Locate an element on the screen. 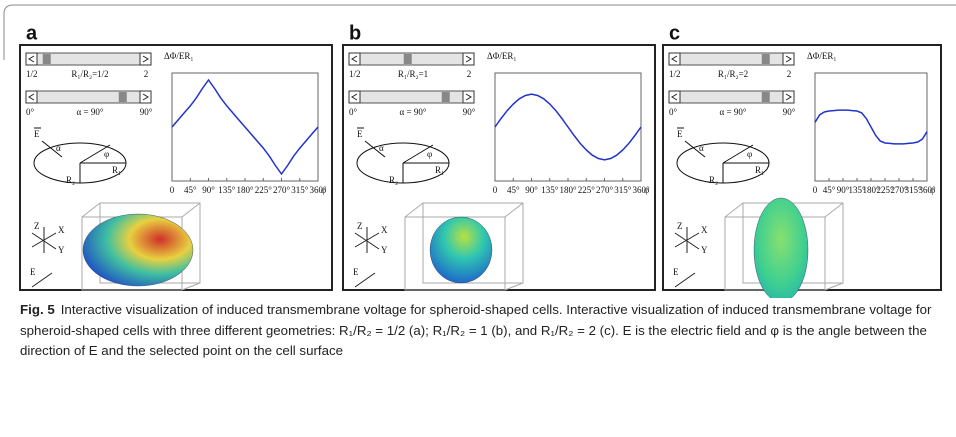 Image resolution: width=956 pixels, height=437 pixels. box-front is located at coordinates (455, 253).